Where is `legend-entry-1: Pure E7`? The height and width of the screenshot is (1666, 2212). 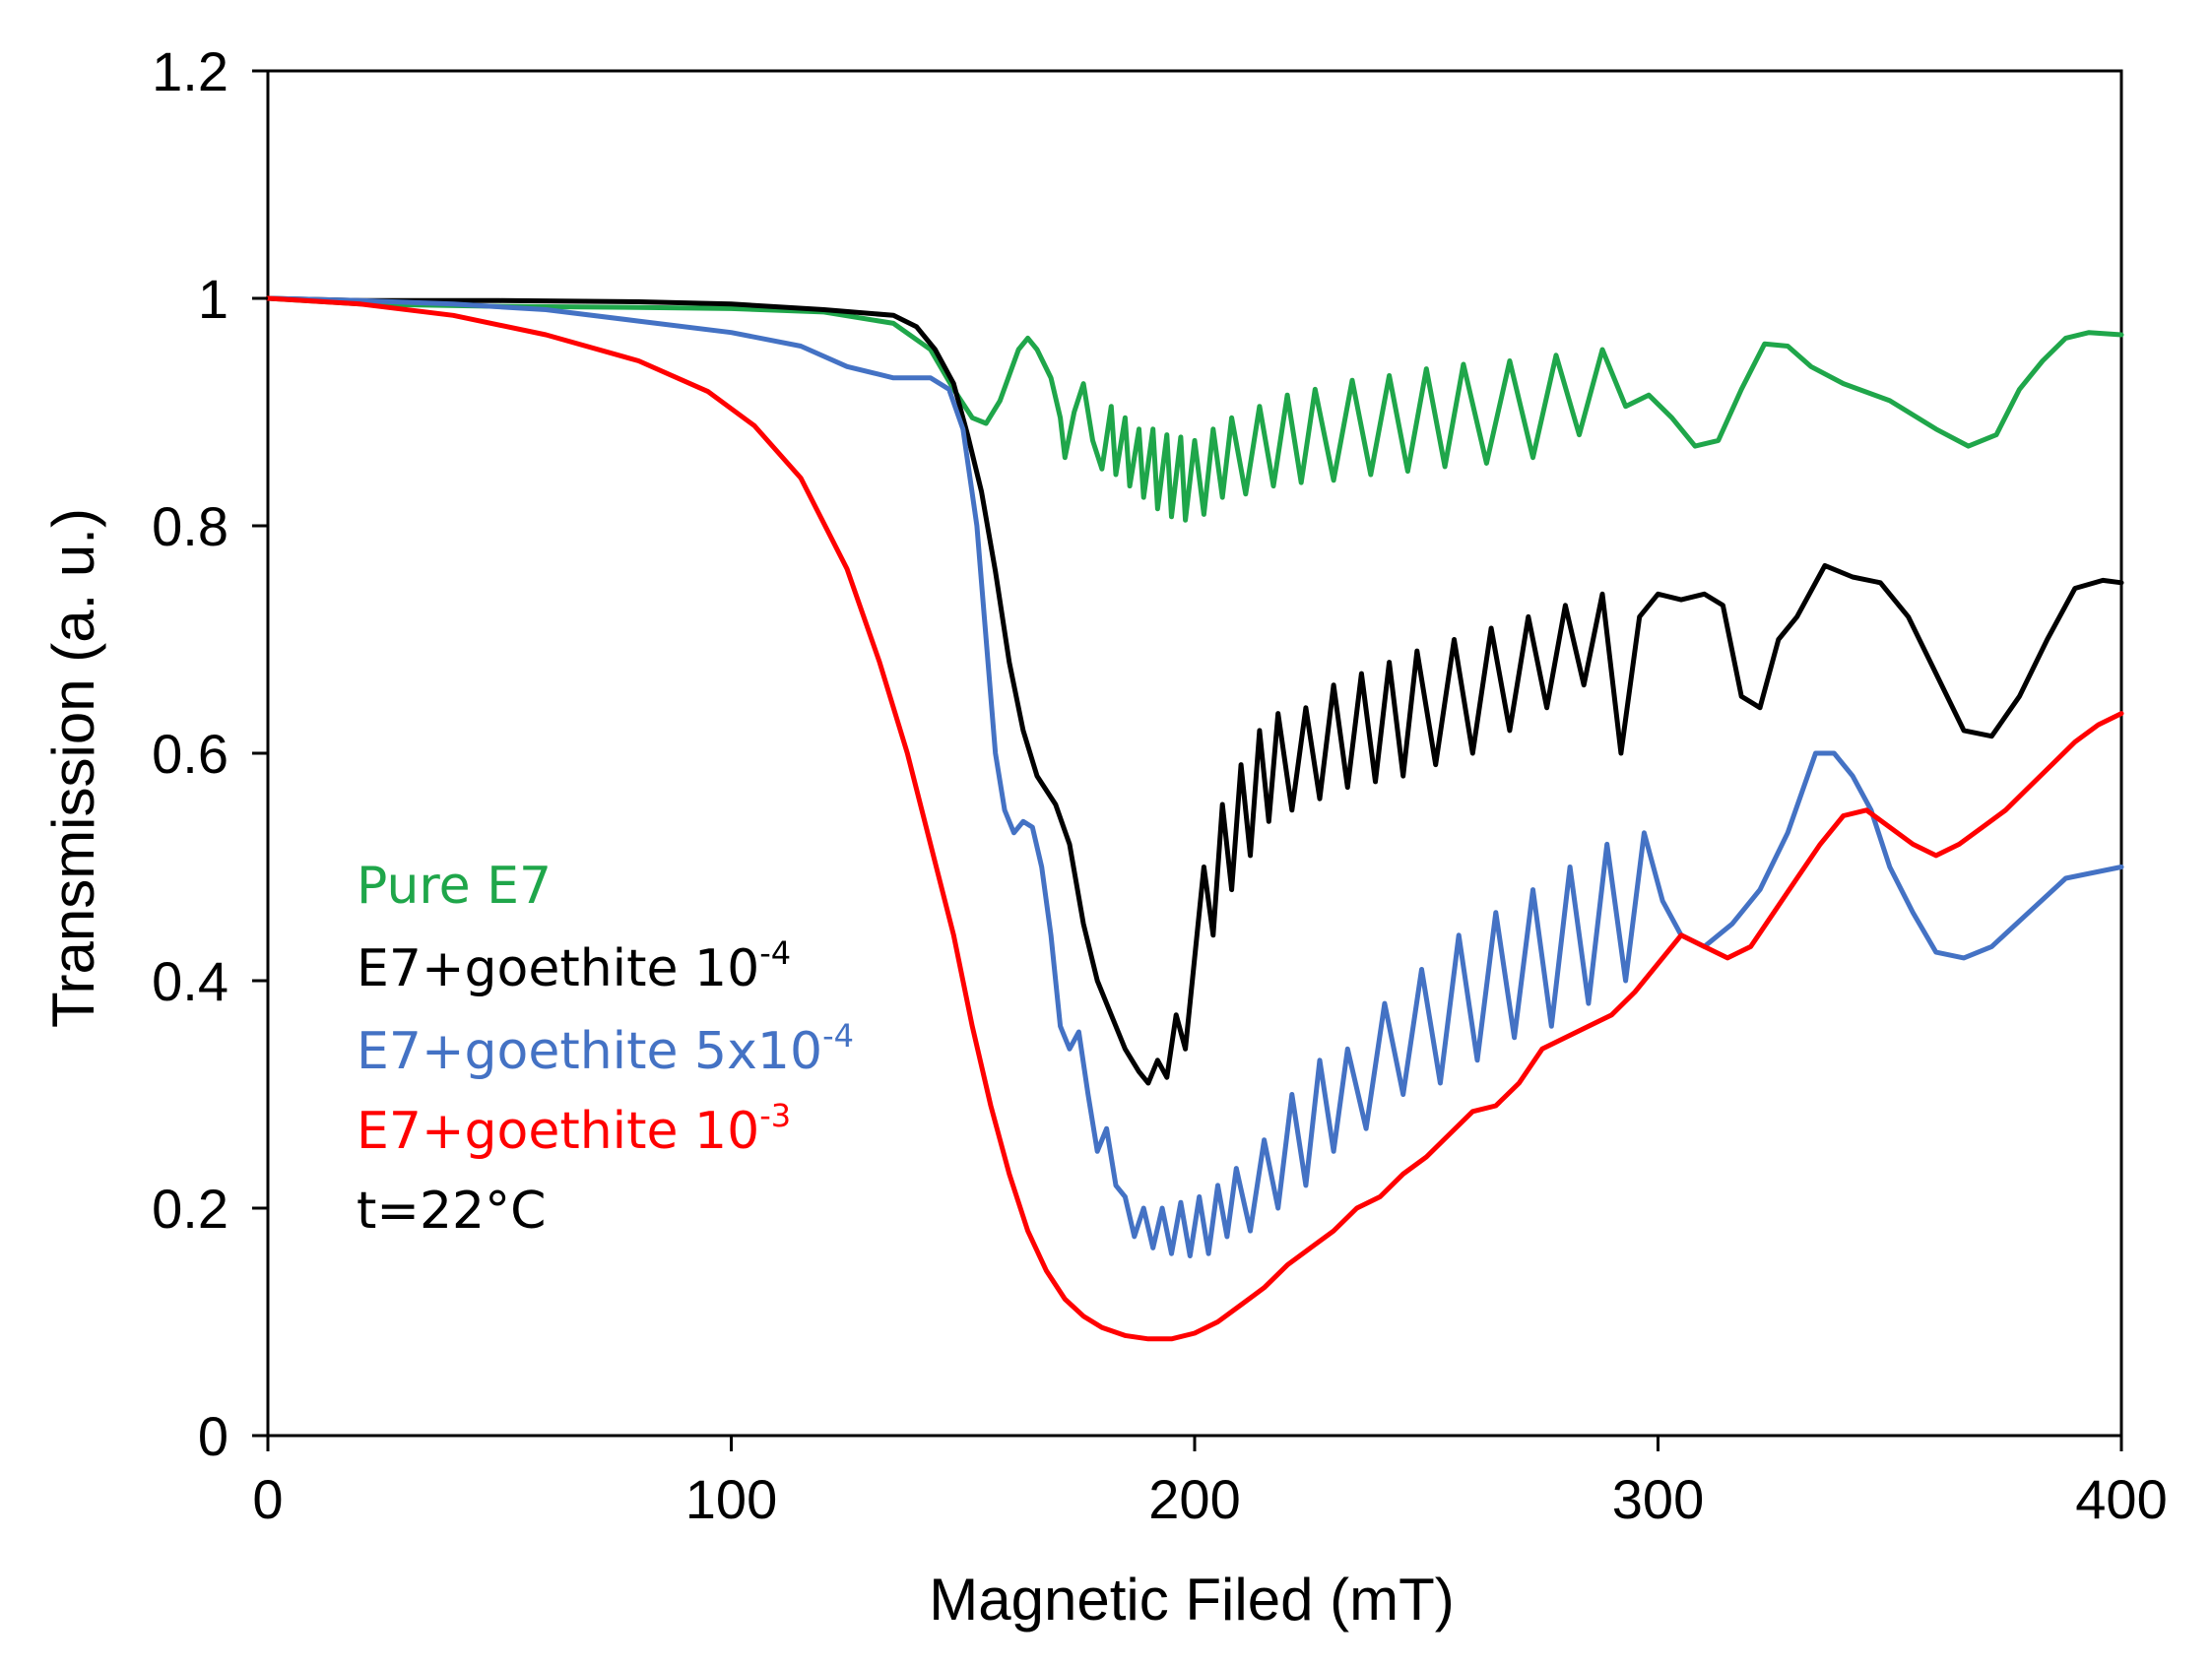
legend-entry-1: Pure E7 is located at coordinates (454, 886).